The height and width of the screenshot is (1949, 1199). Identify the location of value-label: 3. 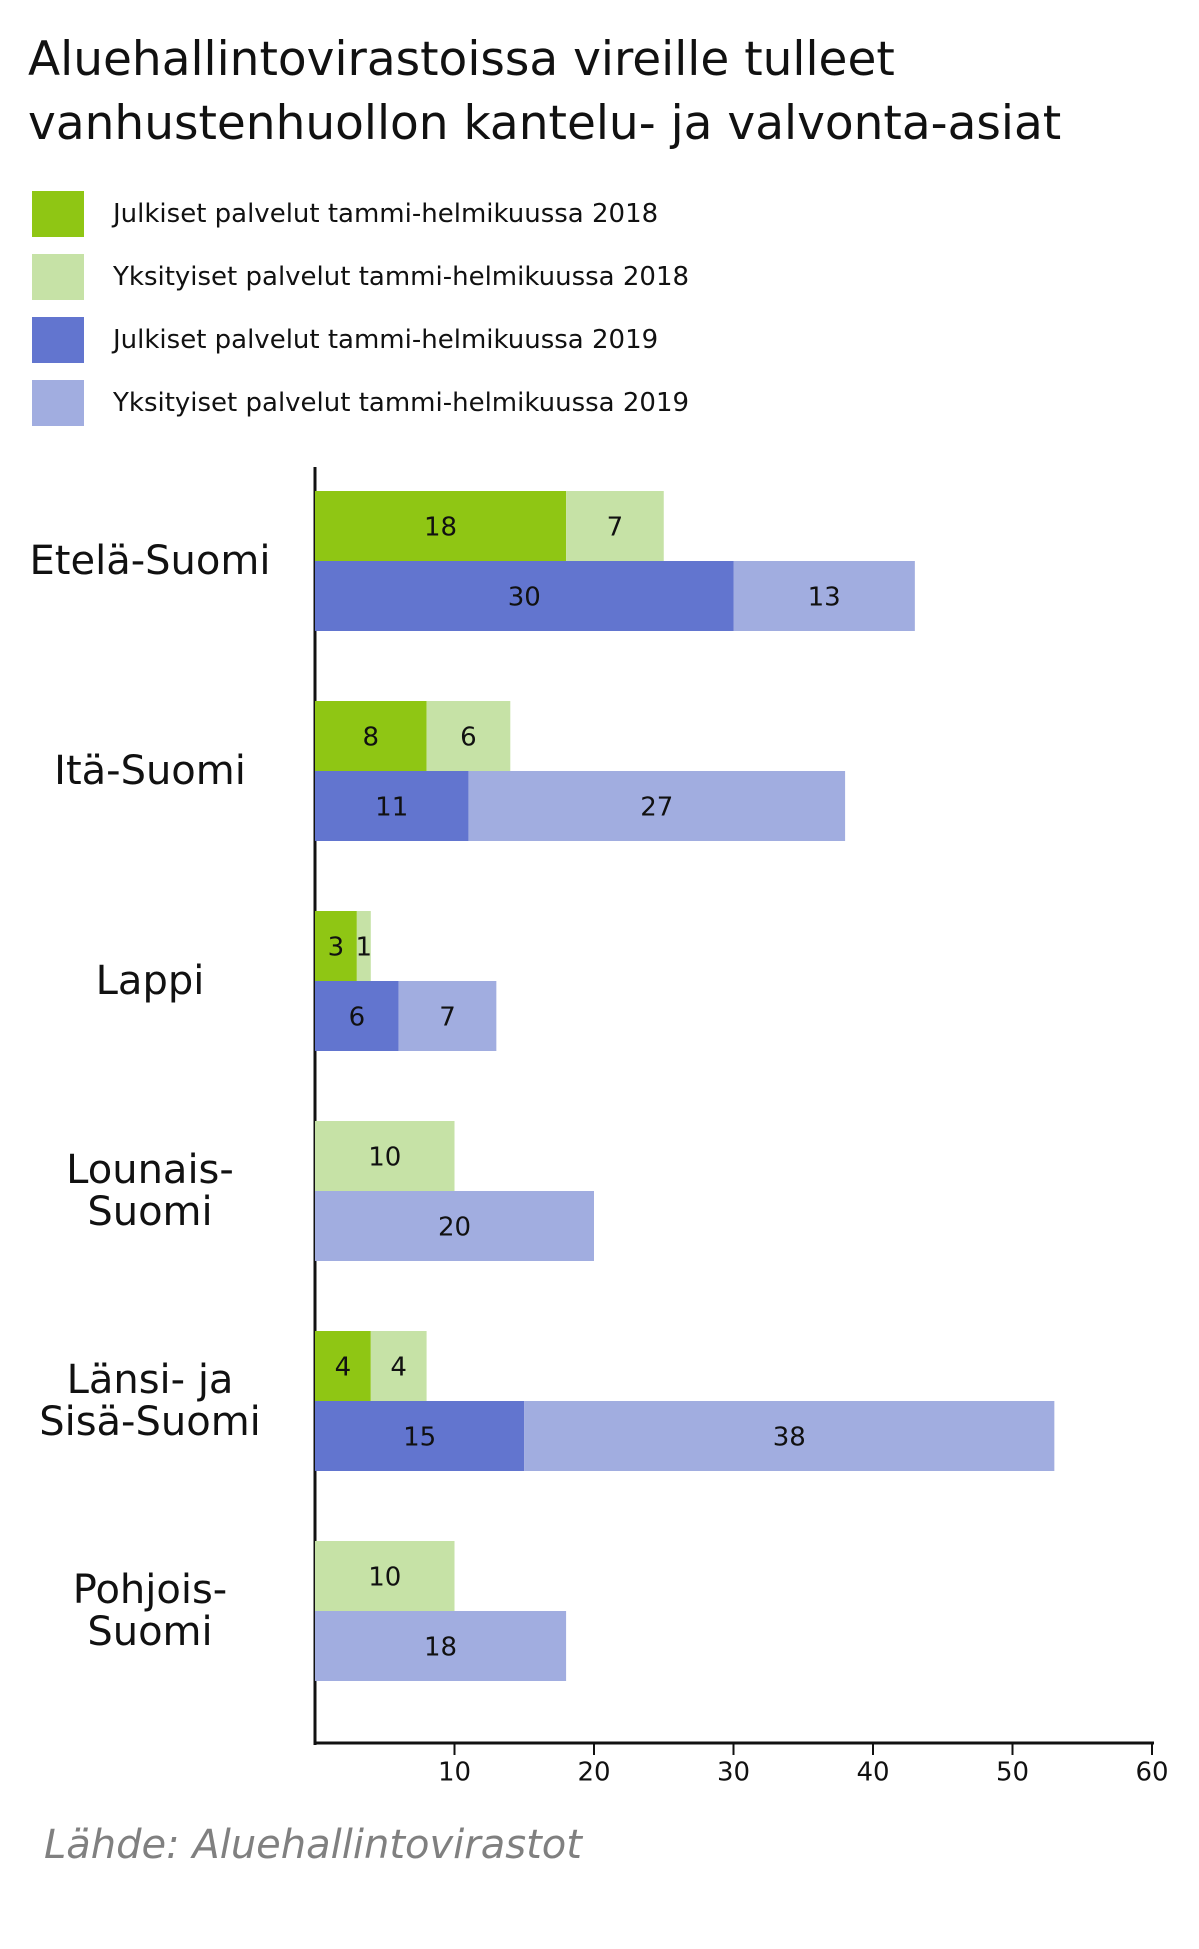
(336, 948).